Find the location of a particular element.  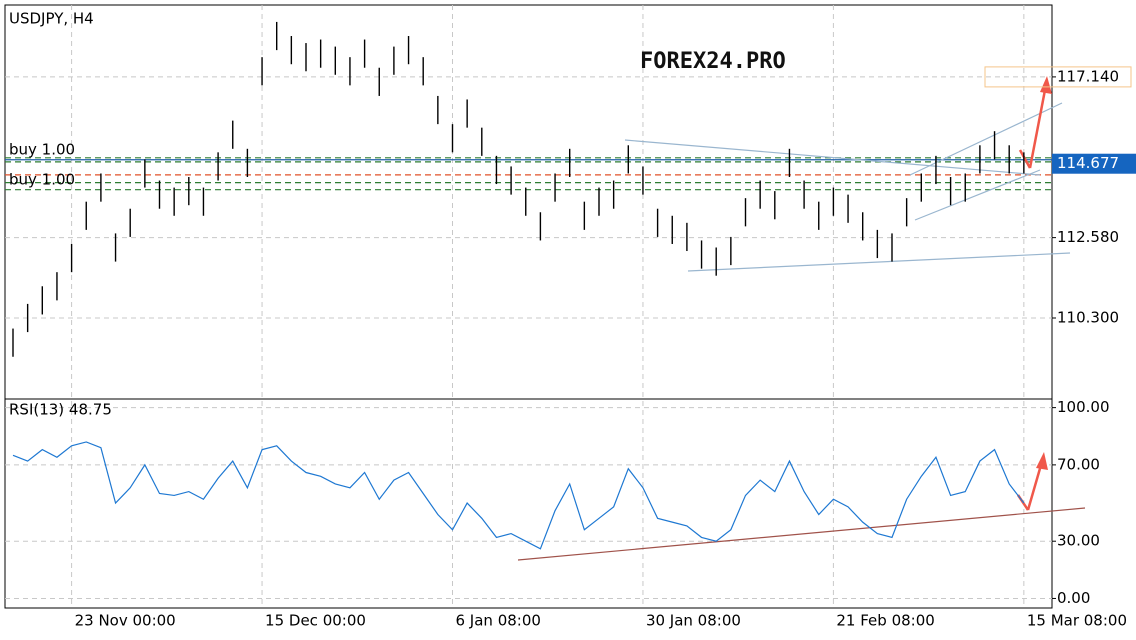

tick-highlight is located at coordinates (1058, 77).